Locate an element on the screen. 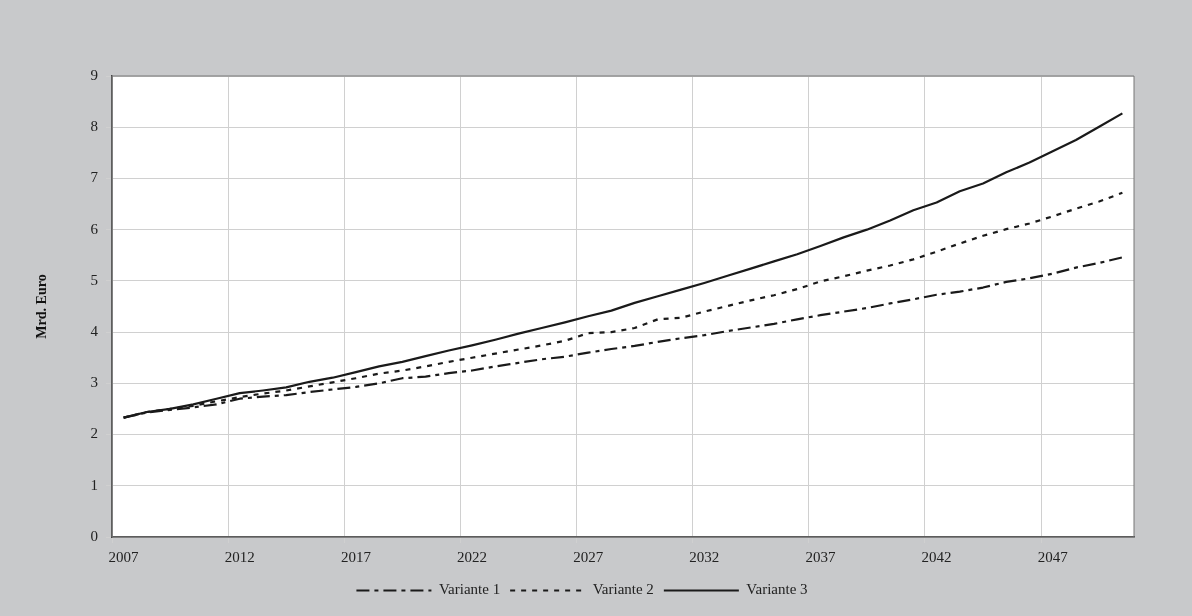 The height and width of the screenshot is (616, 1192). x-tick-label: 2047 is located at coordinates (1053, 556).